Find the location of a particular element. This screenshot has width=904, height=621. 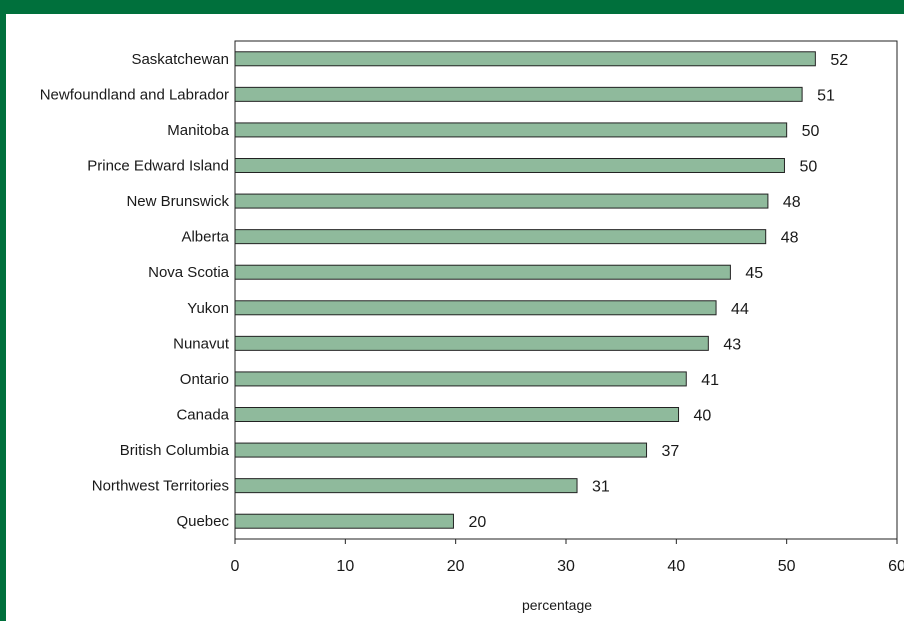

x-tick-label: 60 is located at coordinates (896, 566).